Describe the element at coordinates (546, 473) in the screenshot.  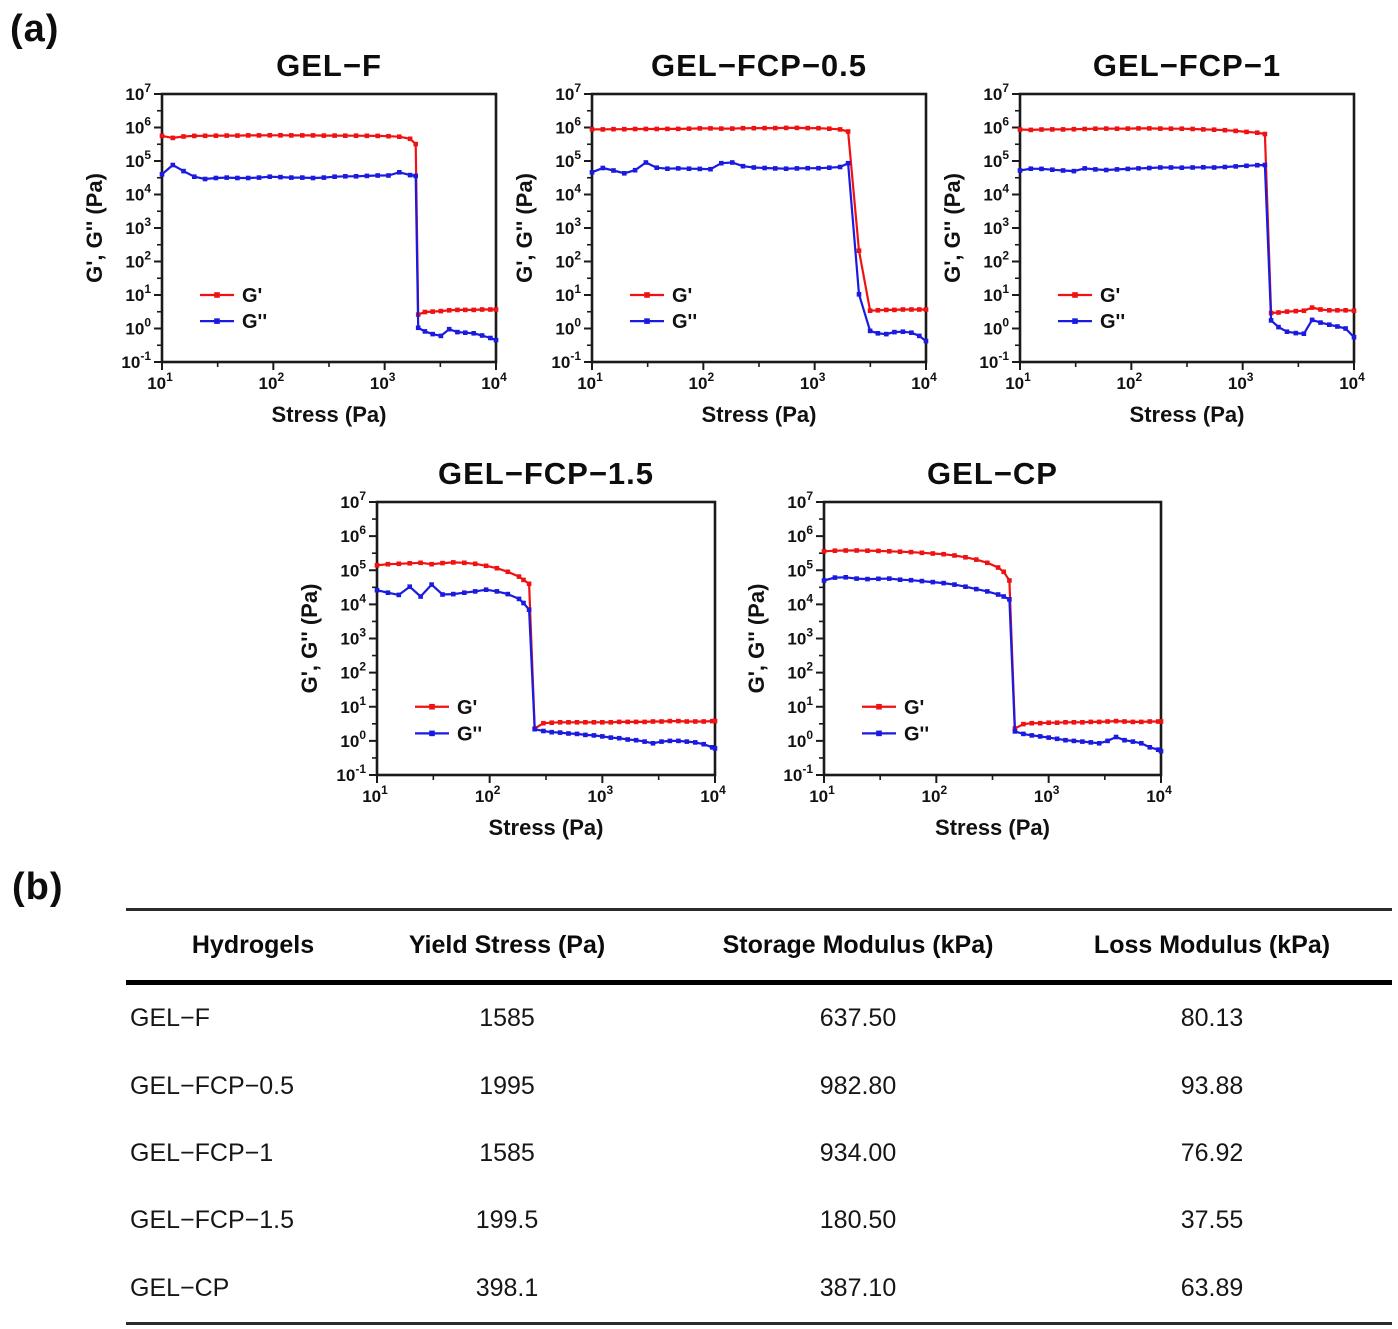
I see `chart-title: GEL−FCP−1.5` at that location.